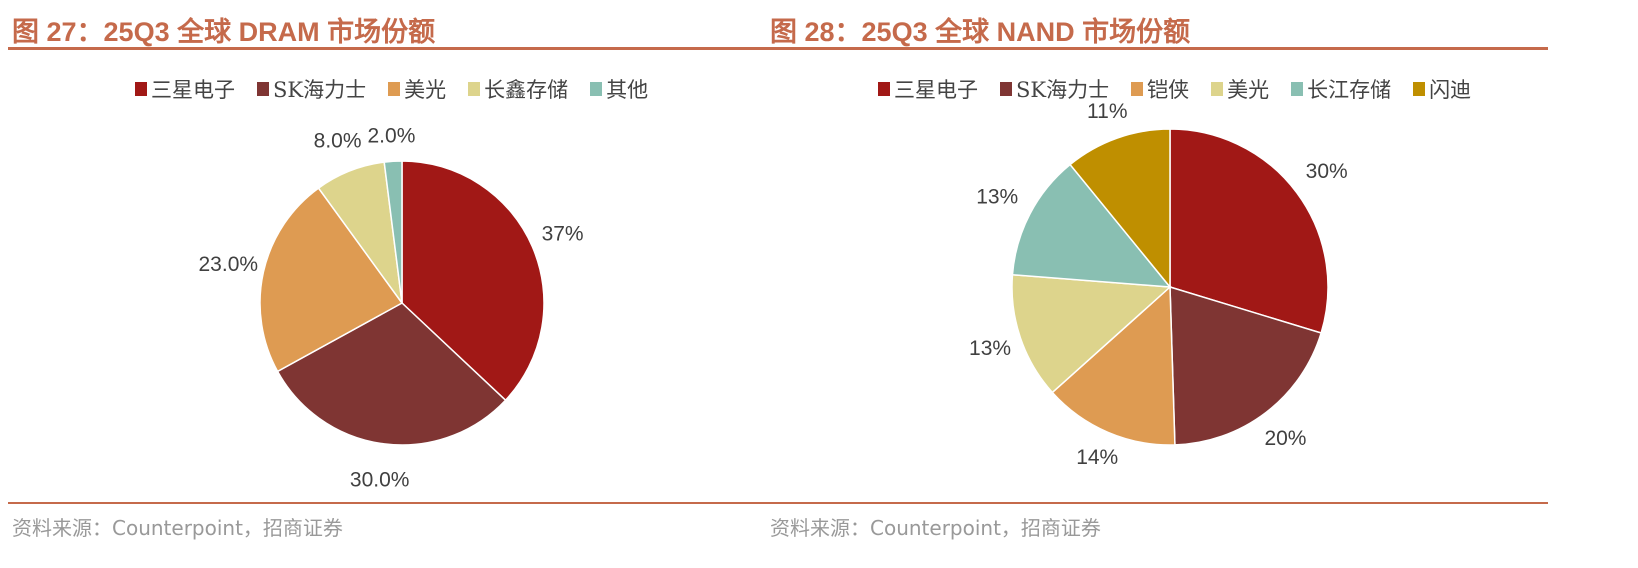  Describe the element at coordinates (338, 140) in the screenshot. I see `data-label: 8.0%` at that location.